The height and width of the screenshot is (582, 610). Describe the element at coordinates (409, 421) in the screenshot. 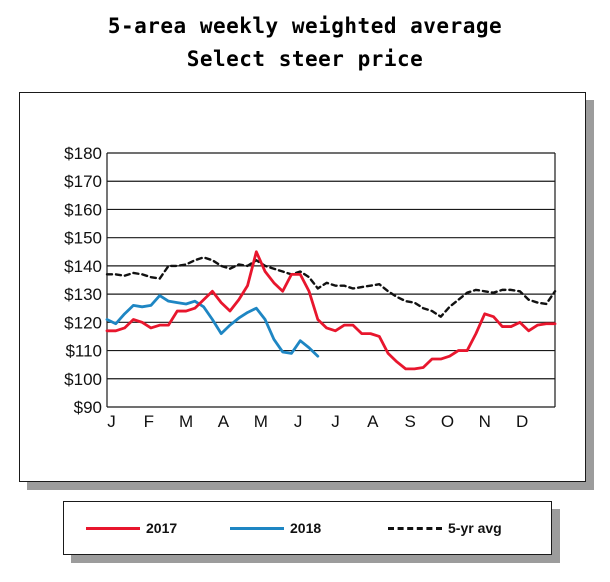

I see `x-tick-label: S` at that location.